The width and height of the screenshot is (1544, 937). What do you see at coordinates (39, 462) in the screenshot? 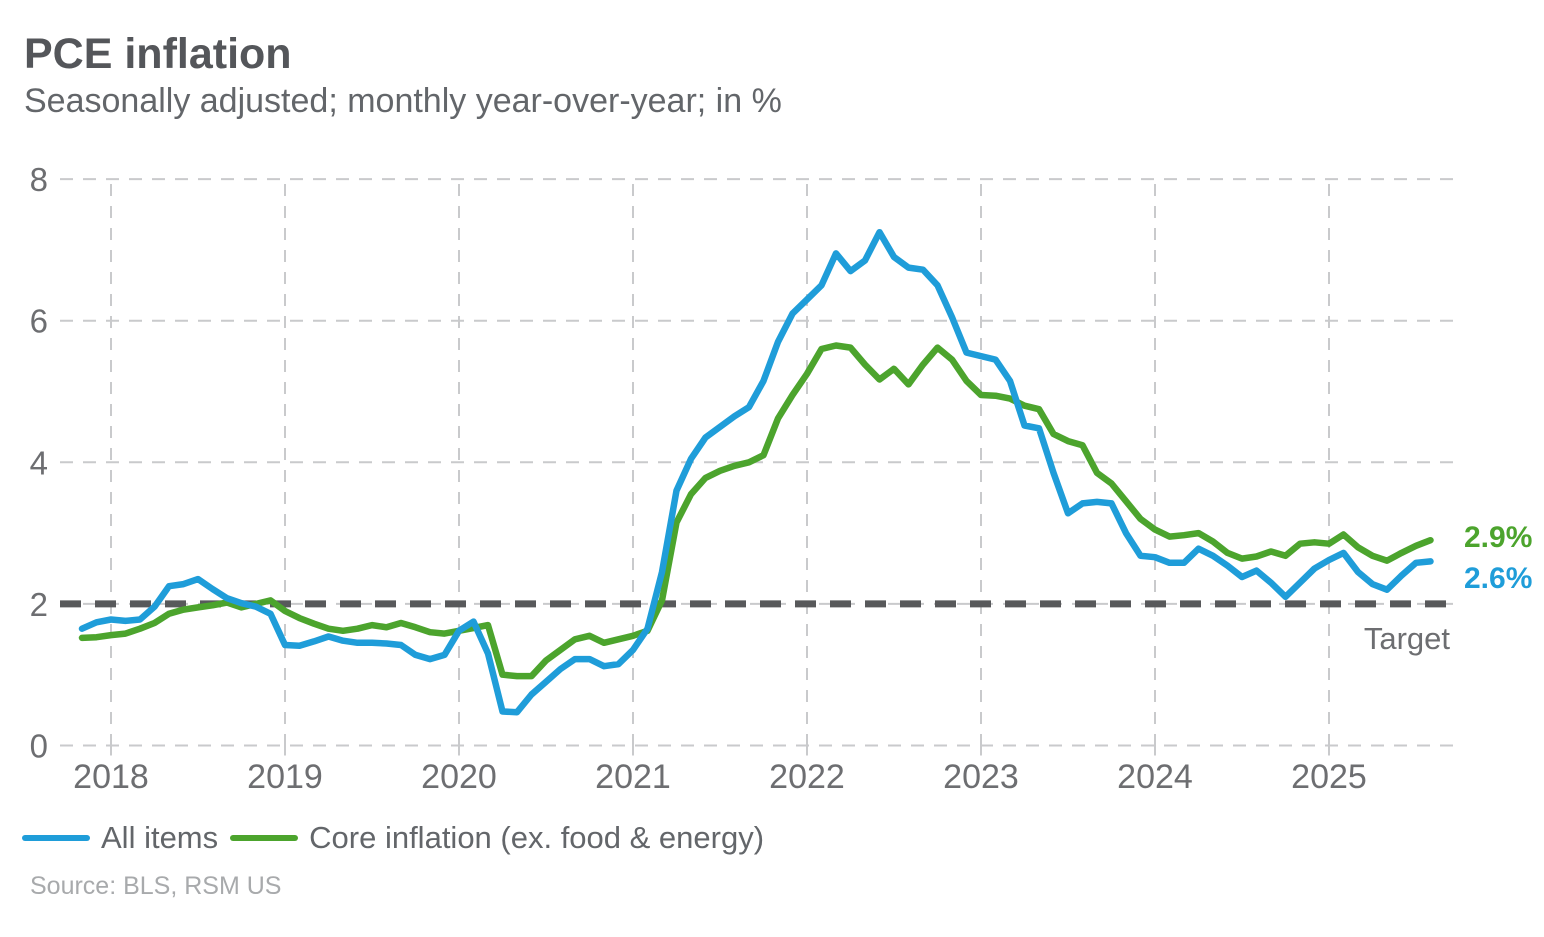
I see `y-tick-label-4: 4` at bounding box center [39, 462].